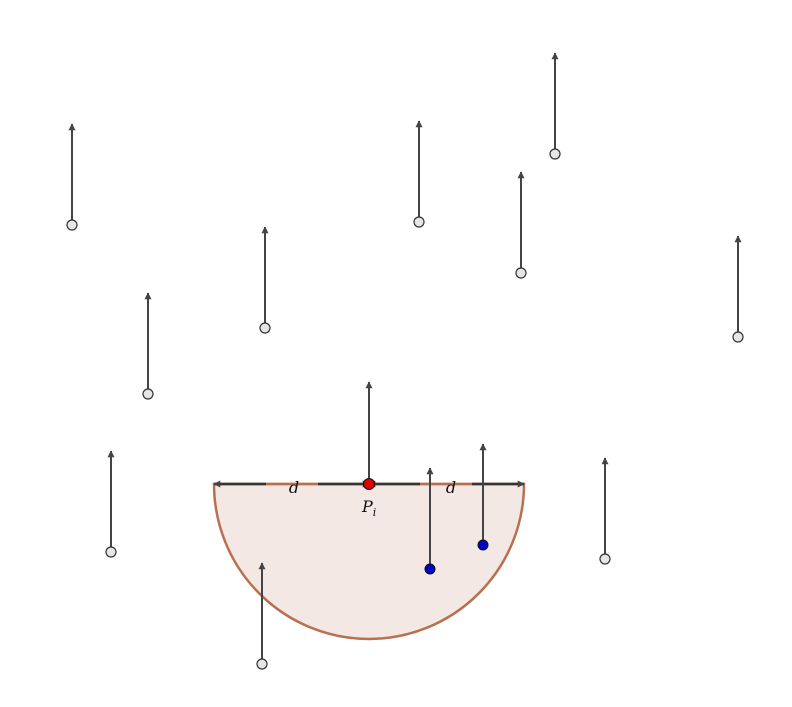  I want to click on point-label-main: P, so click(367, 506).